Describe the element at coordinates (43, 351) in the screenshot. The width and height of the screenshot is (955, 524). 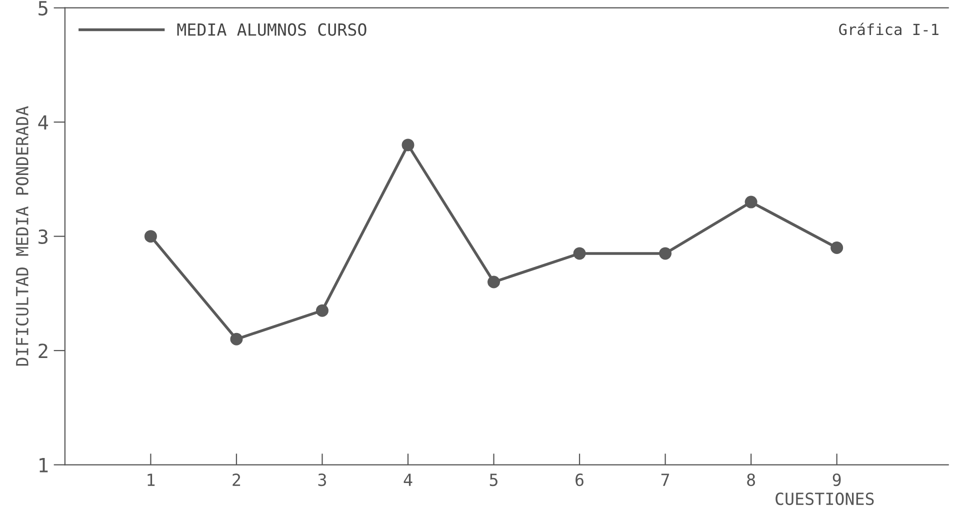
I see `y-tick-label: 2` at that location.